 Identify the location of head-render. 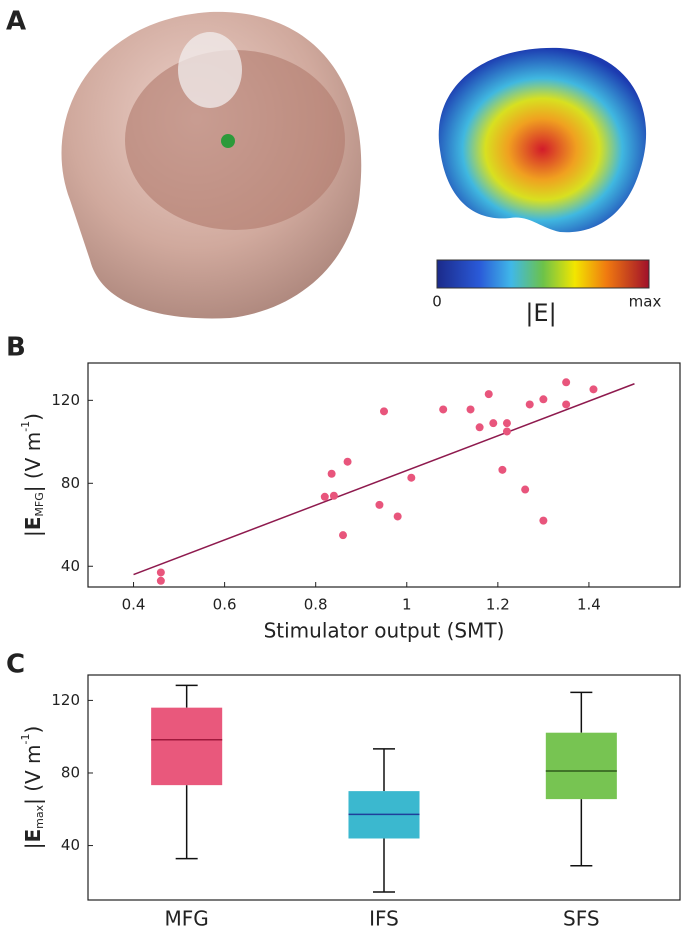
(211, 165).